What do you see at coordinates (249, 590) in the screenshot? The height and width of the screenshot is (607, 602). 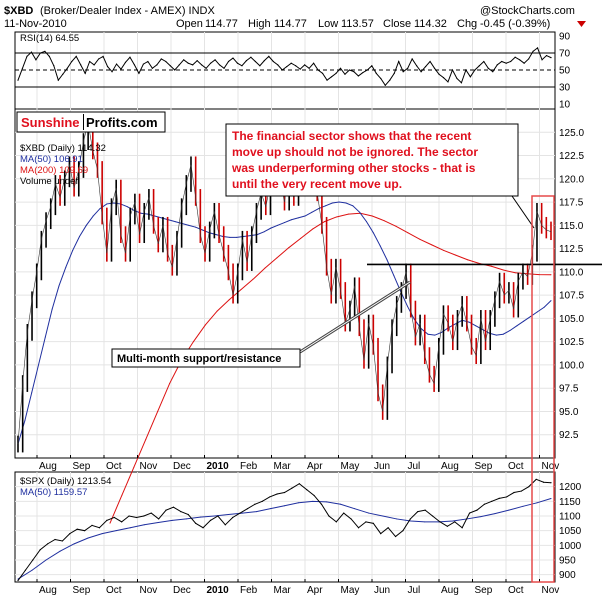 I see `spx-xtick-label: Feb` at bounding box center [249, 590].